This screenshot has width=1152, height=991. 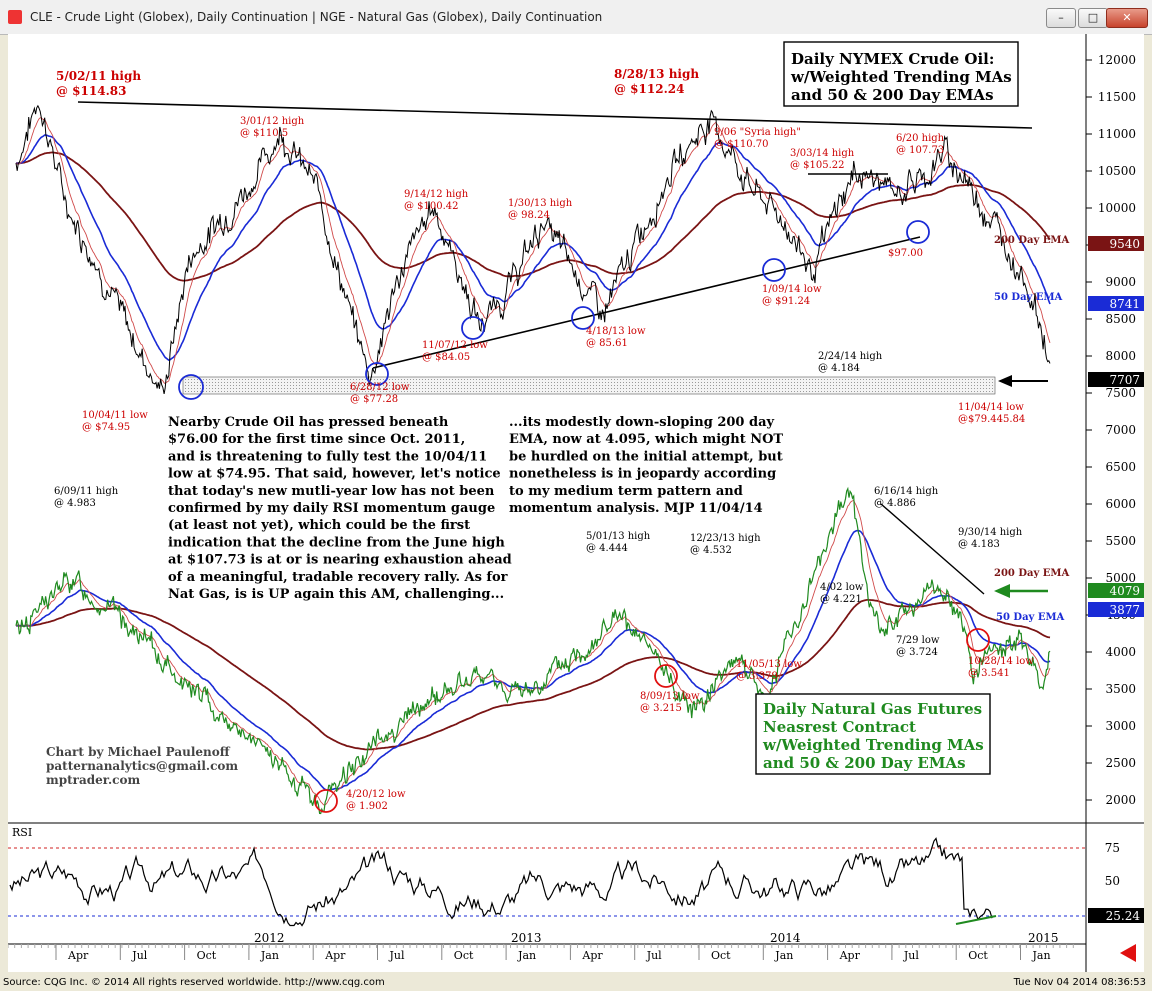 What do you see at coordinates (555, 115) in the screenshot?
I see `crude-resistance-trendline` at bounding box center [555, 115].